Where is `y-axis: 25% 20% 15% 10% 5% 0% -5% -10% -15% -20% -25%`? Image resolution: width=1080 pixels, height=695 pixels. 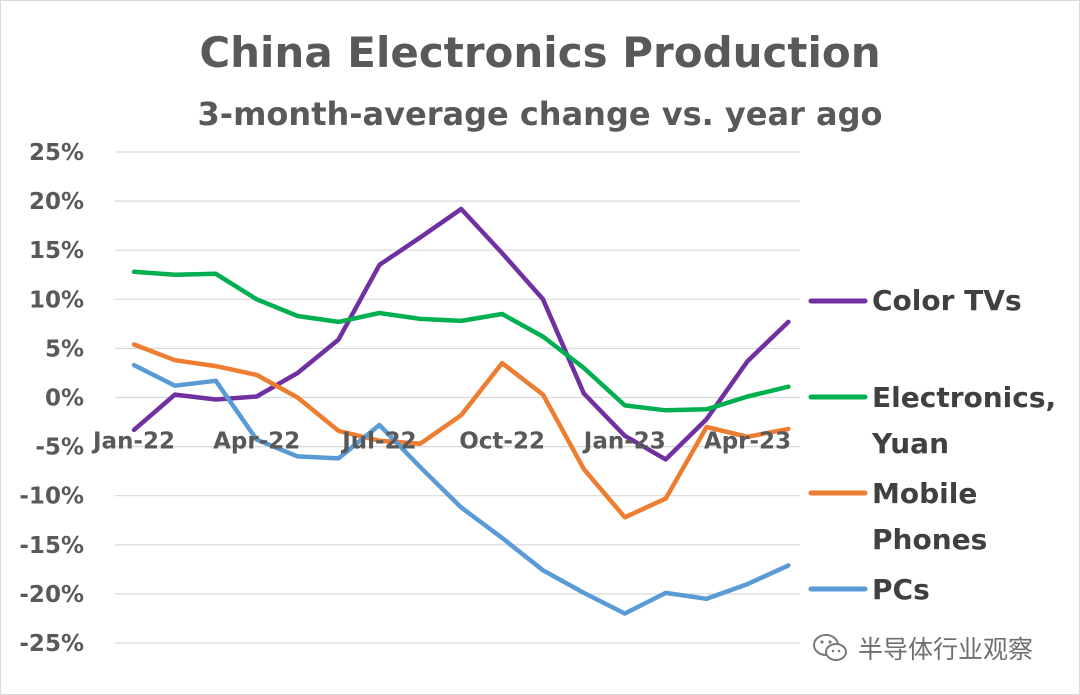 y-axis: 25% 20% 15% 10% 5% 0% -5% -10% -15% -20% -25% is located at coordinates (51, 398).